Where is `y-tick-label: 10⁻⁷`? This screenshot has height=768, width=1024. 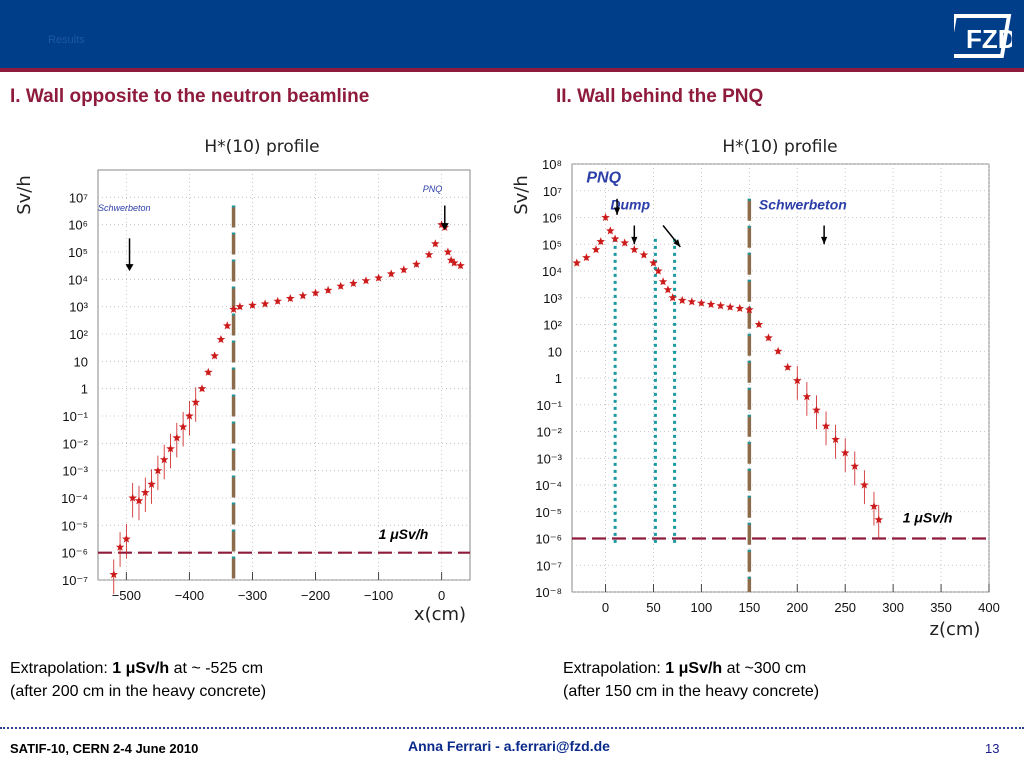 y-tick-label: 10⁻⁷ is located at coordinates (75, 580).